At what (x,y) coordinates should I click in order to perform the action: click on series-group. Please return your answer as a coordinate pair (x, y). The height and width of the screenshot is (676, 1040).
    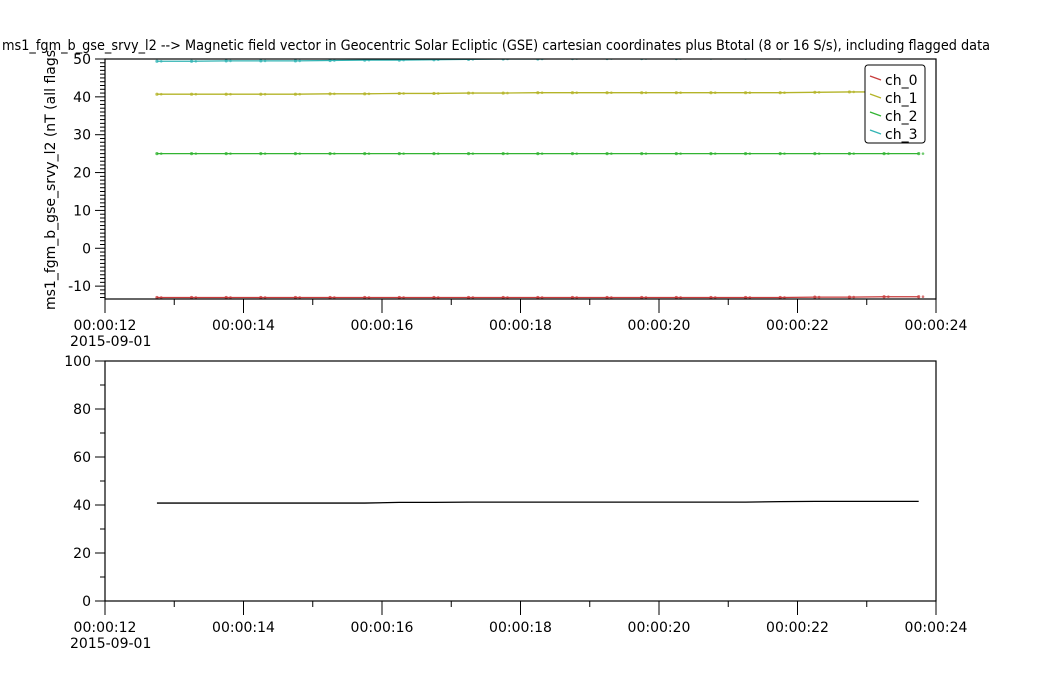
    Looking at the image, I should click on (537, 502).